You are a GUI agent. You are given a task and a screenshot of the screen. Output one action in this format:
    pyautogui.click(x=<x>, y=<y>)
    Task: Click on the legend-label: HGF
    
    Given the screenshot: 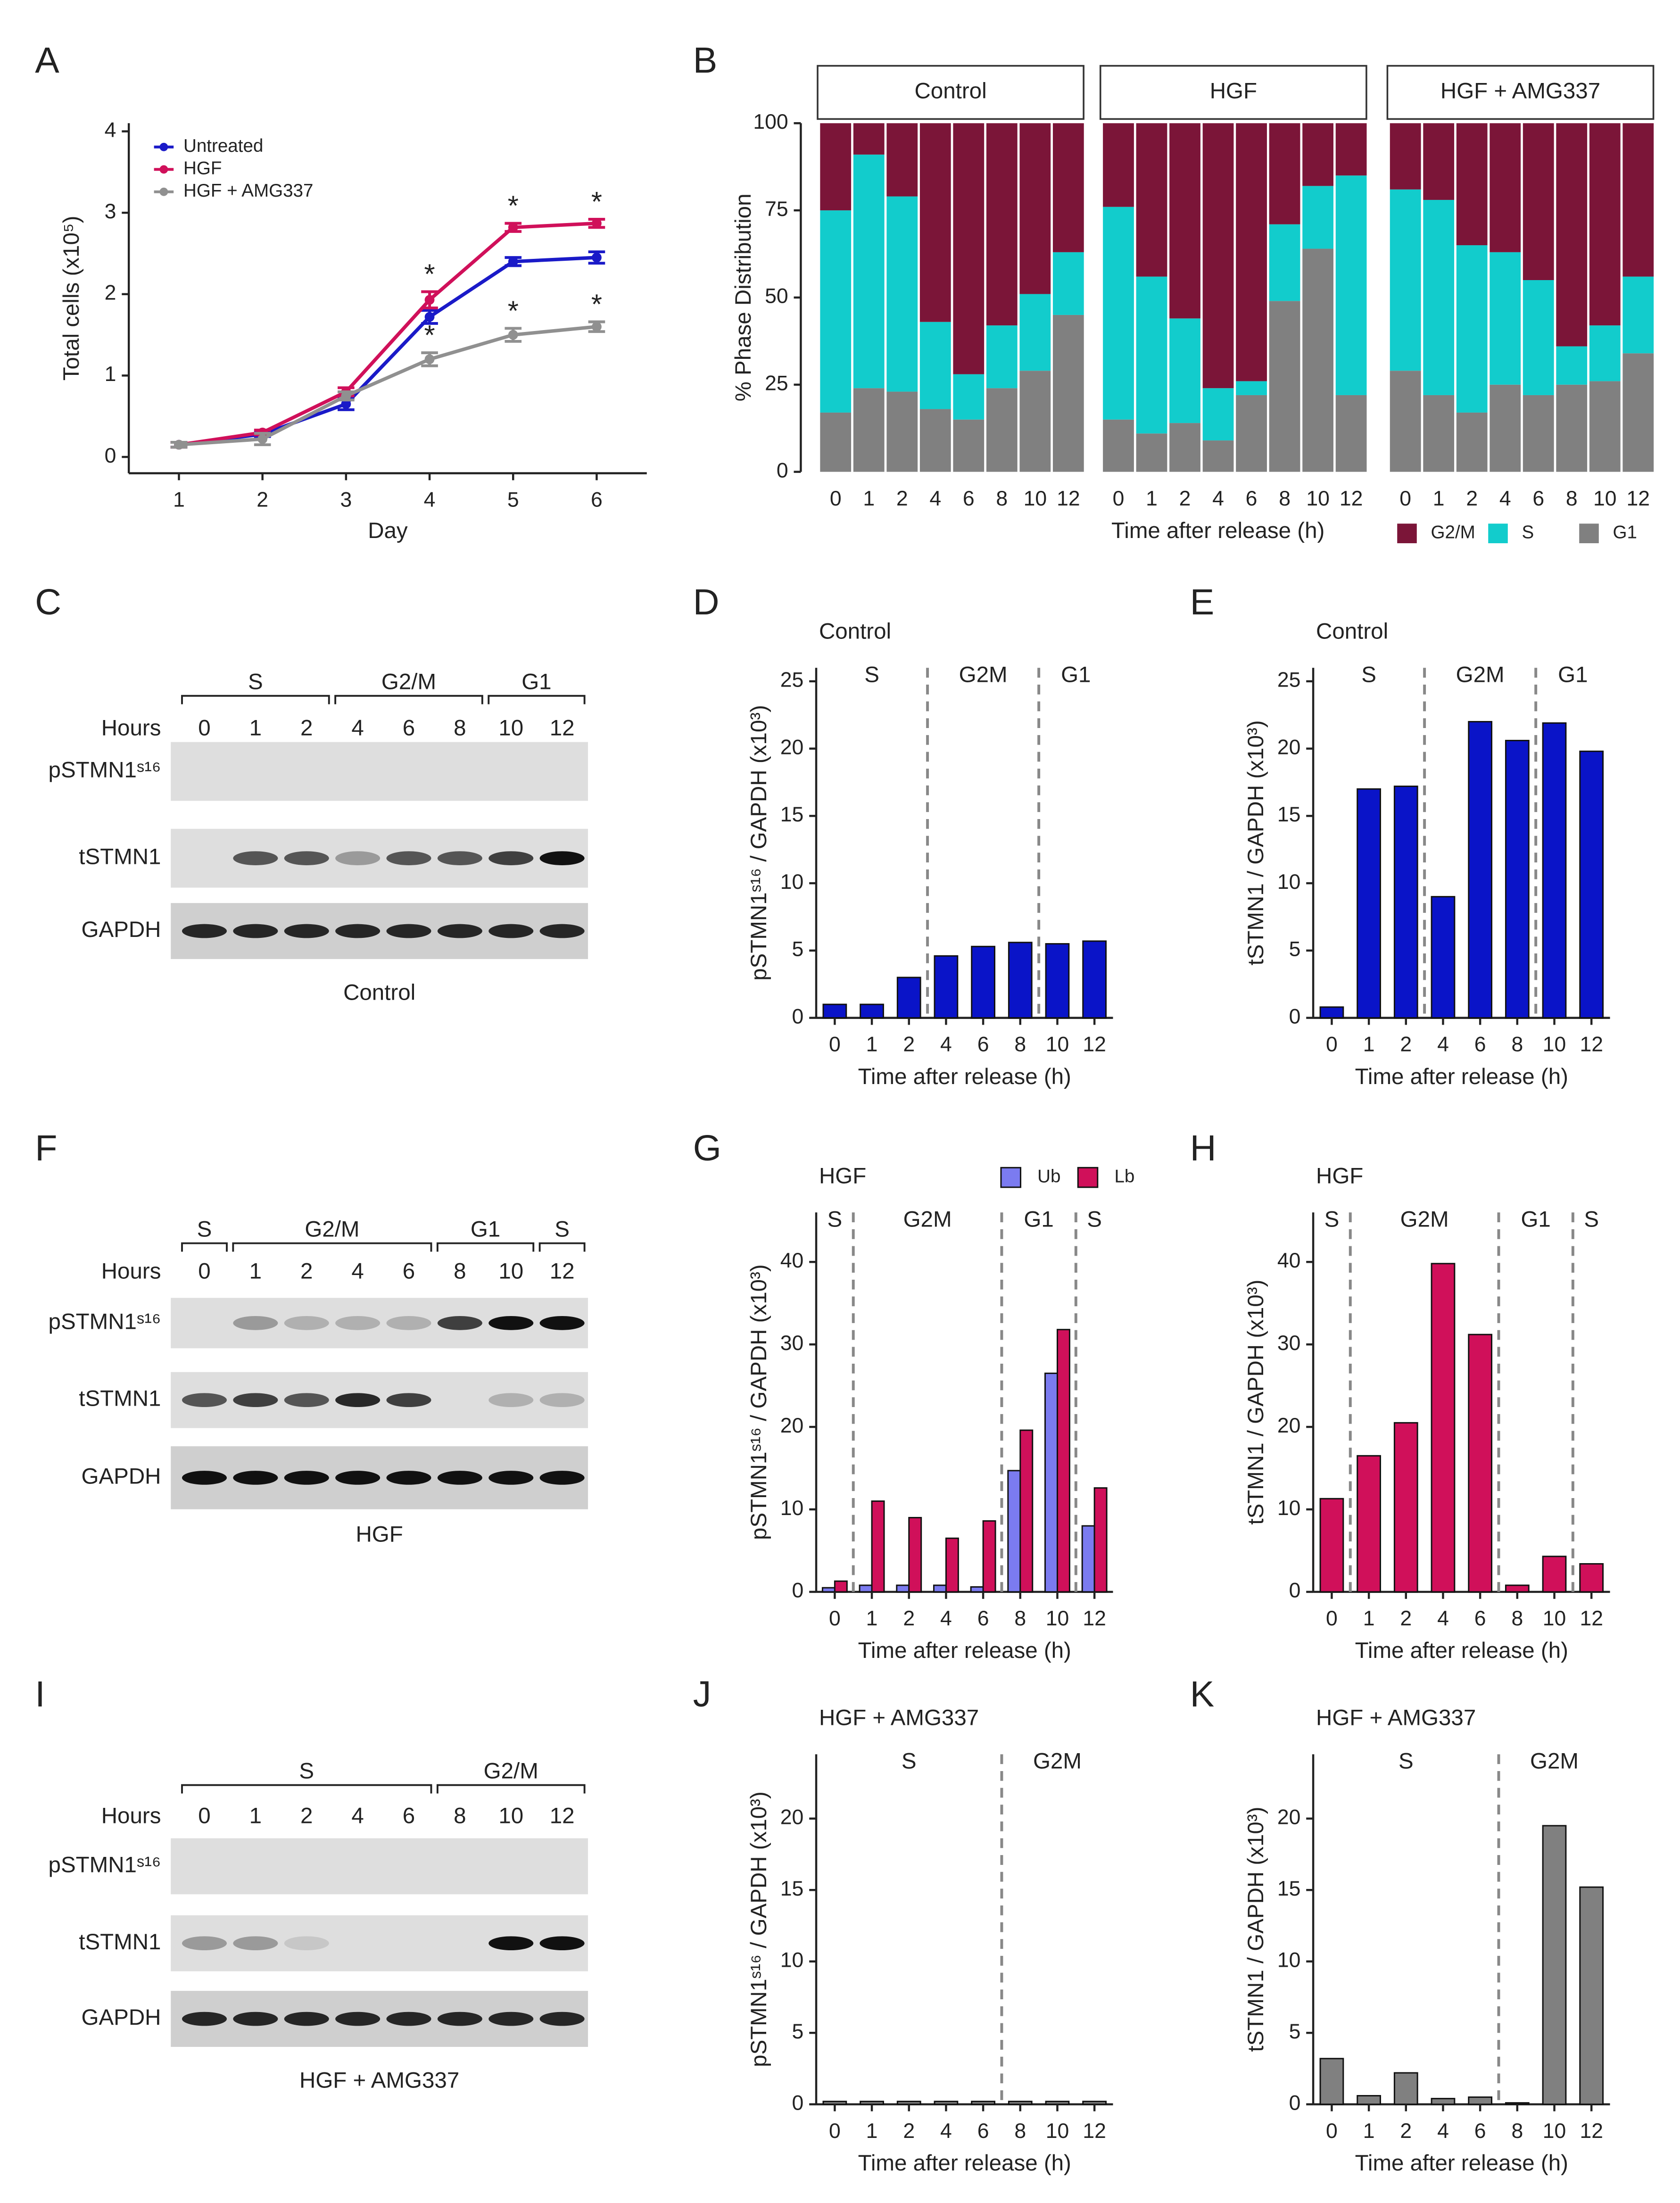 What is the action you would take?
    pyautogui.click(x=202, y=168)
    